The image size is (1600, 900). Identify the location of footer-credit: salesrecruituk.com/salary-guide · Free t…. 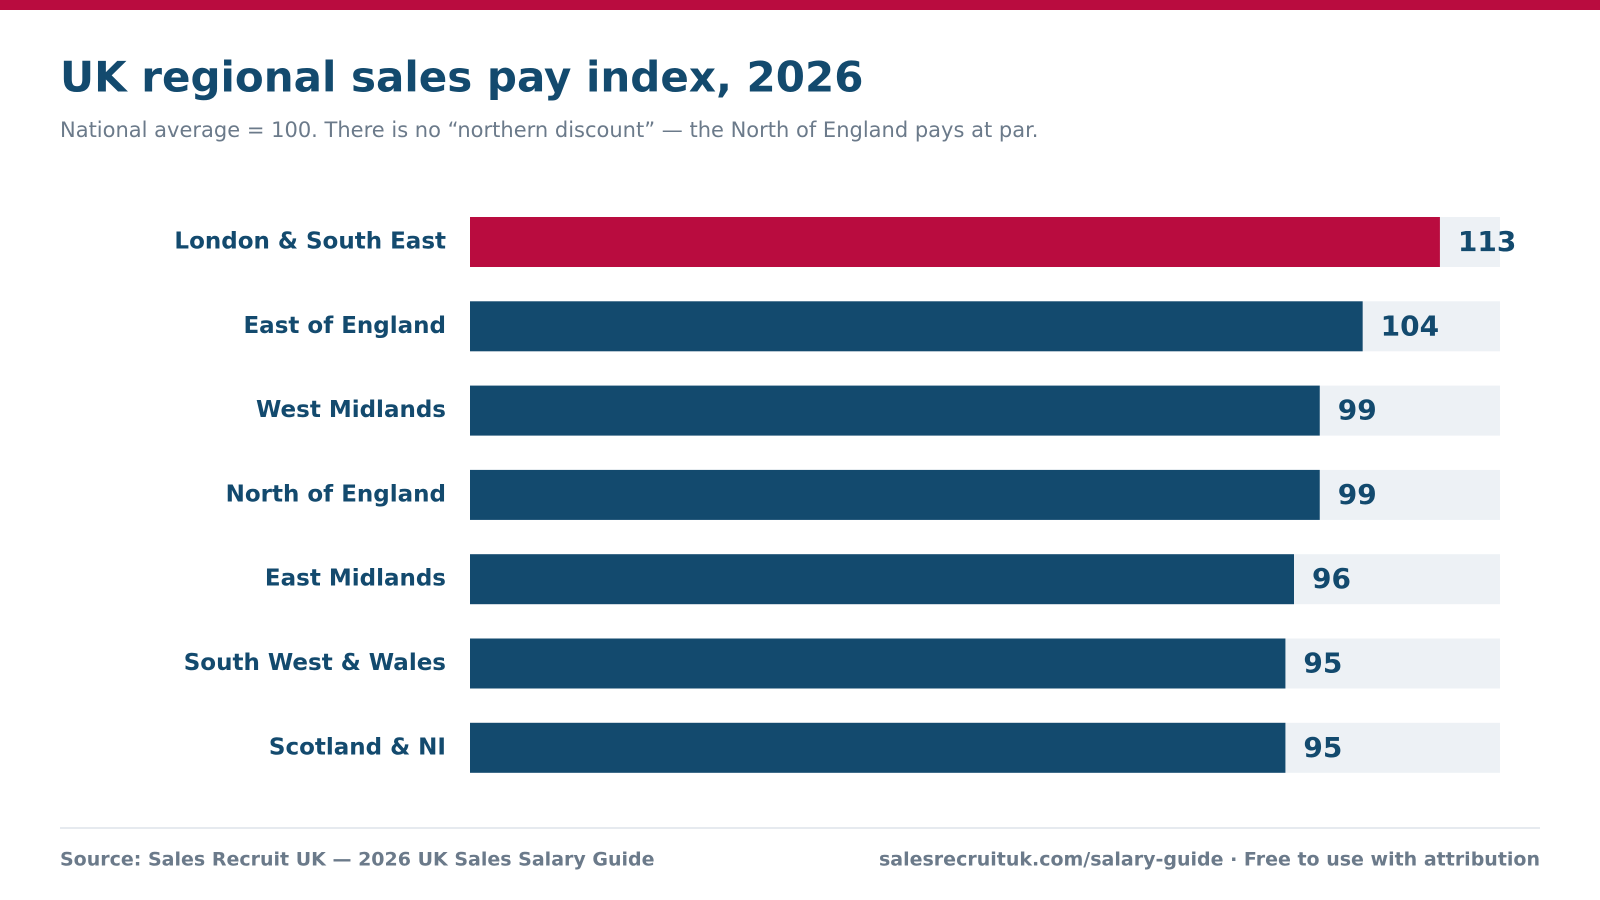
(1209, 860).